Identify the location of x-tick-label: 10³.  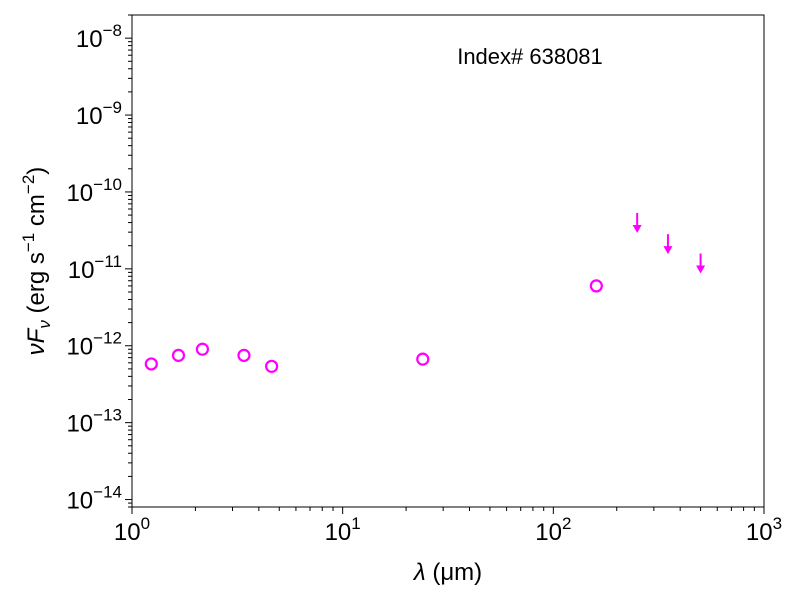
(764, 530).